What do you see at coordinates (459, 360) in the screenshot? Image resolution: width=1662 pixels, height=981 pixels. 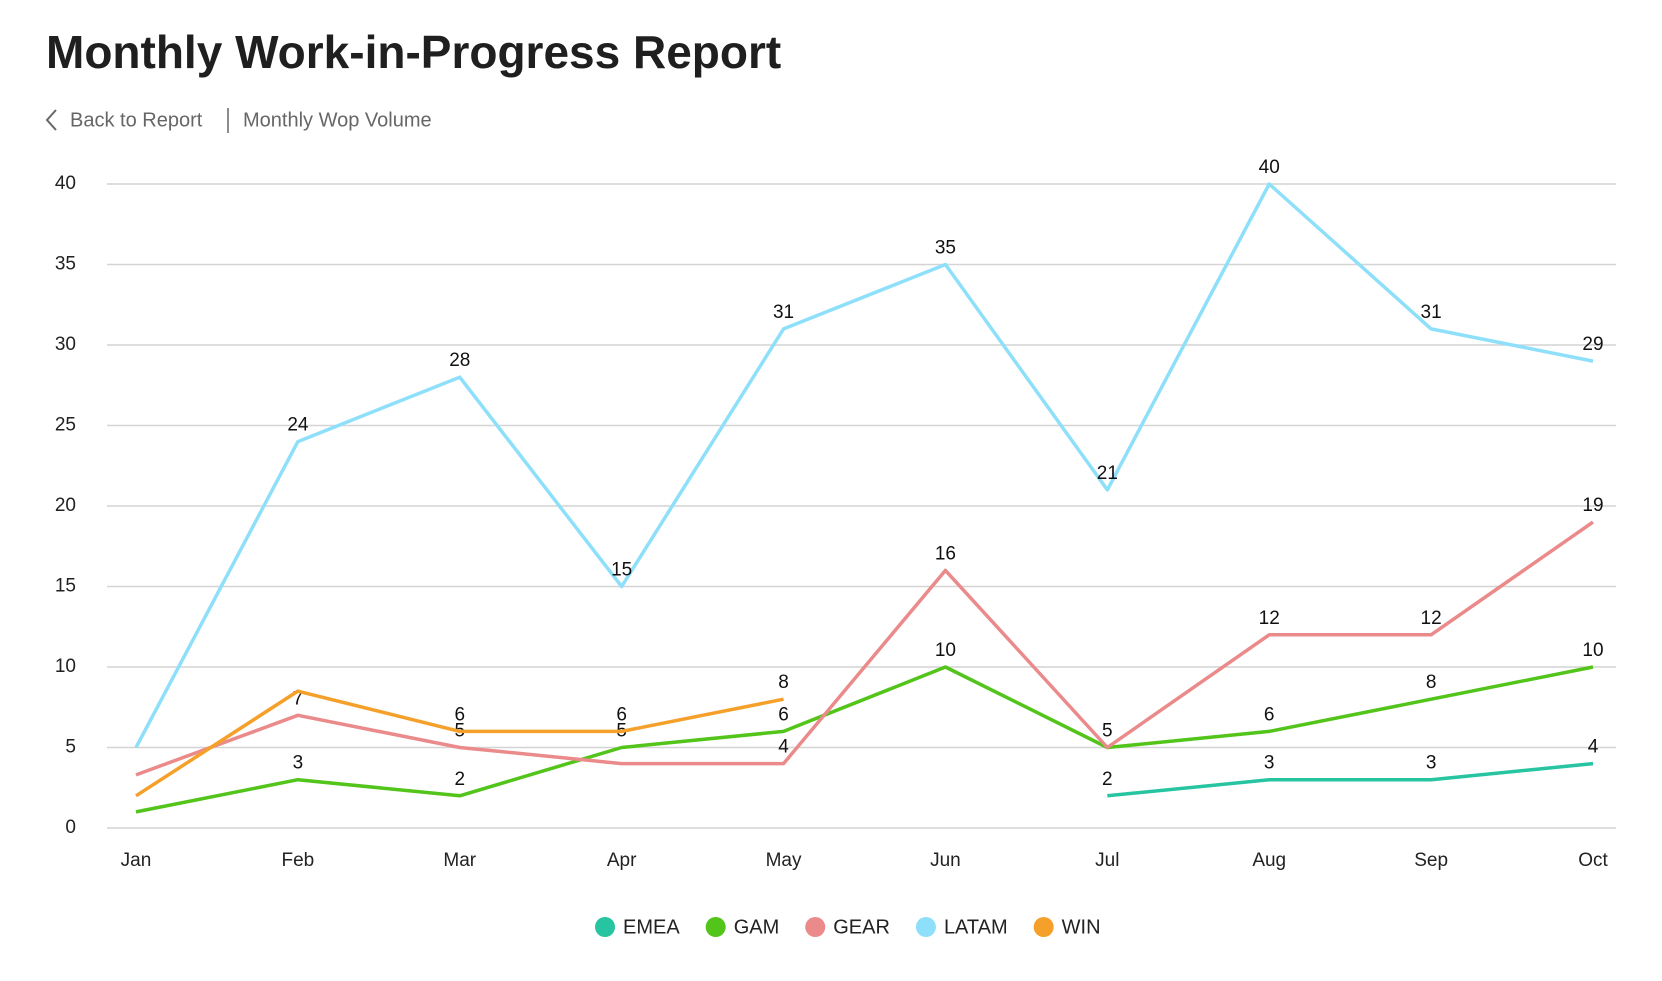 I see `data-label: 28` at bounding box center [459, 360].